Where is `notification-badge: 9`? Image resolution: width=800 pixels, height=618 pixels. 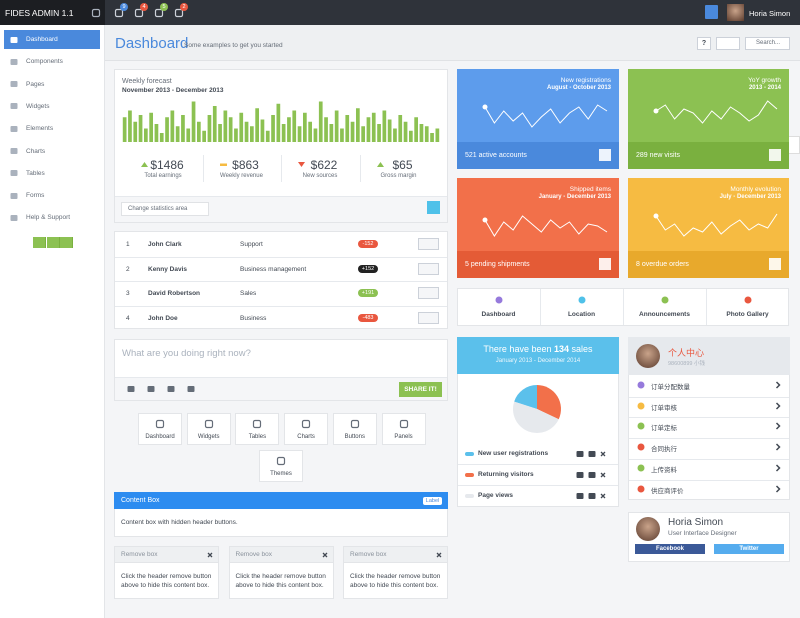 notification-badge: 9 is located at coordinates (124, 7).